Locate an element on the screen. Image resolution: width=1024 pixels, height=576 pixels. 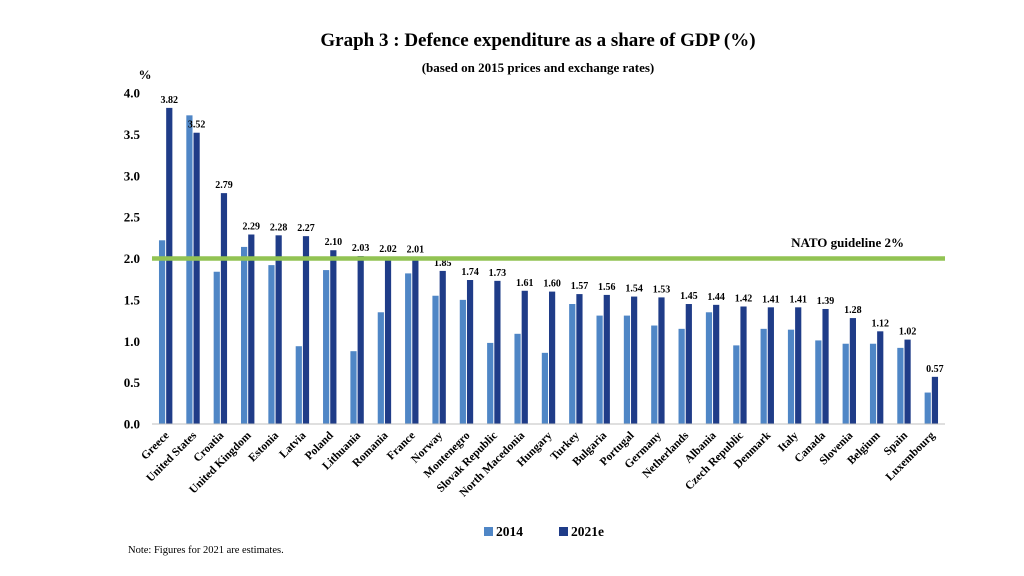
bar-2014-germany is located at coordinates (654, 374).